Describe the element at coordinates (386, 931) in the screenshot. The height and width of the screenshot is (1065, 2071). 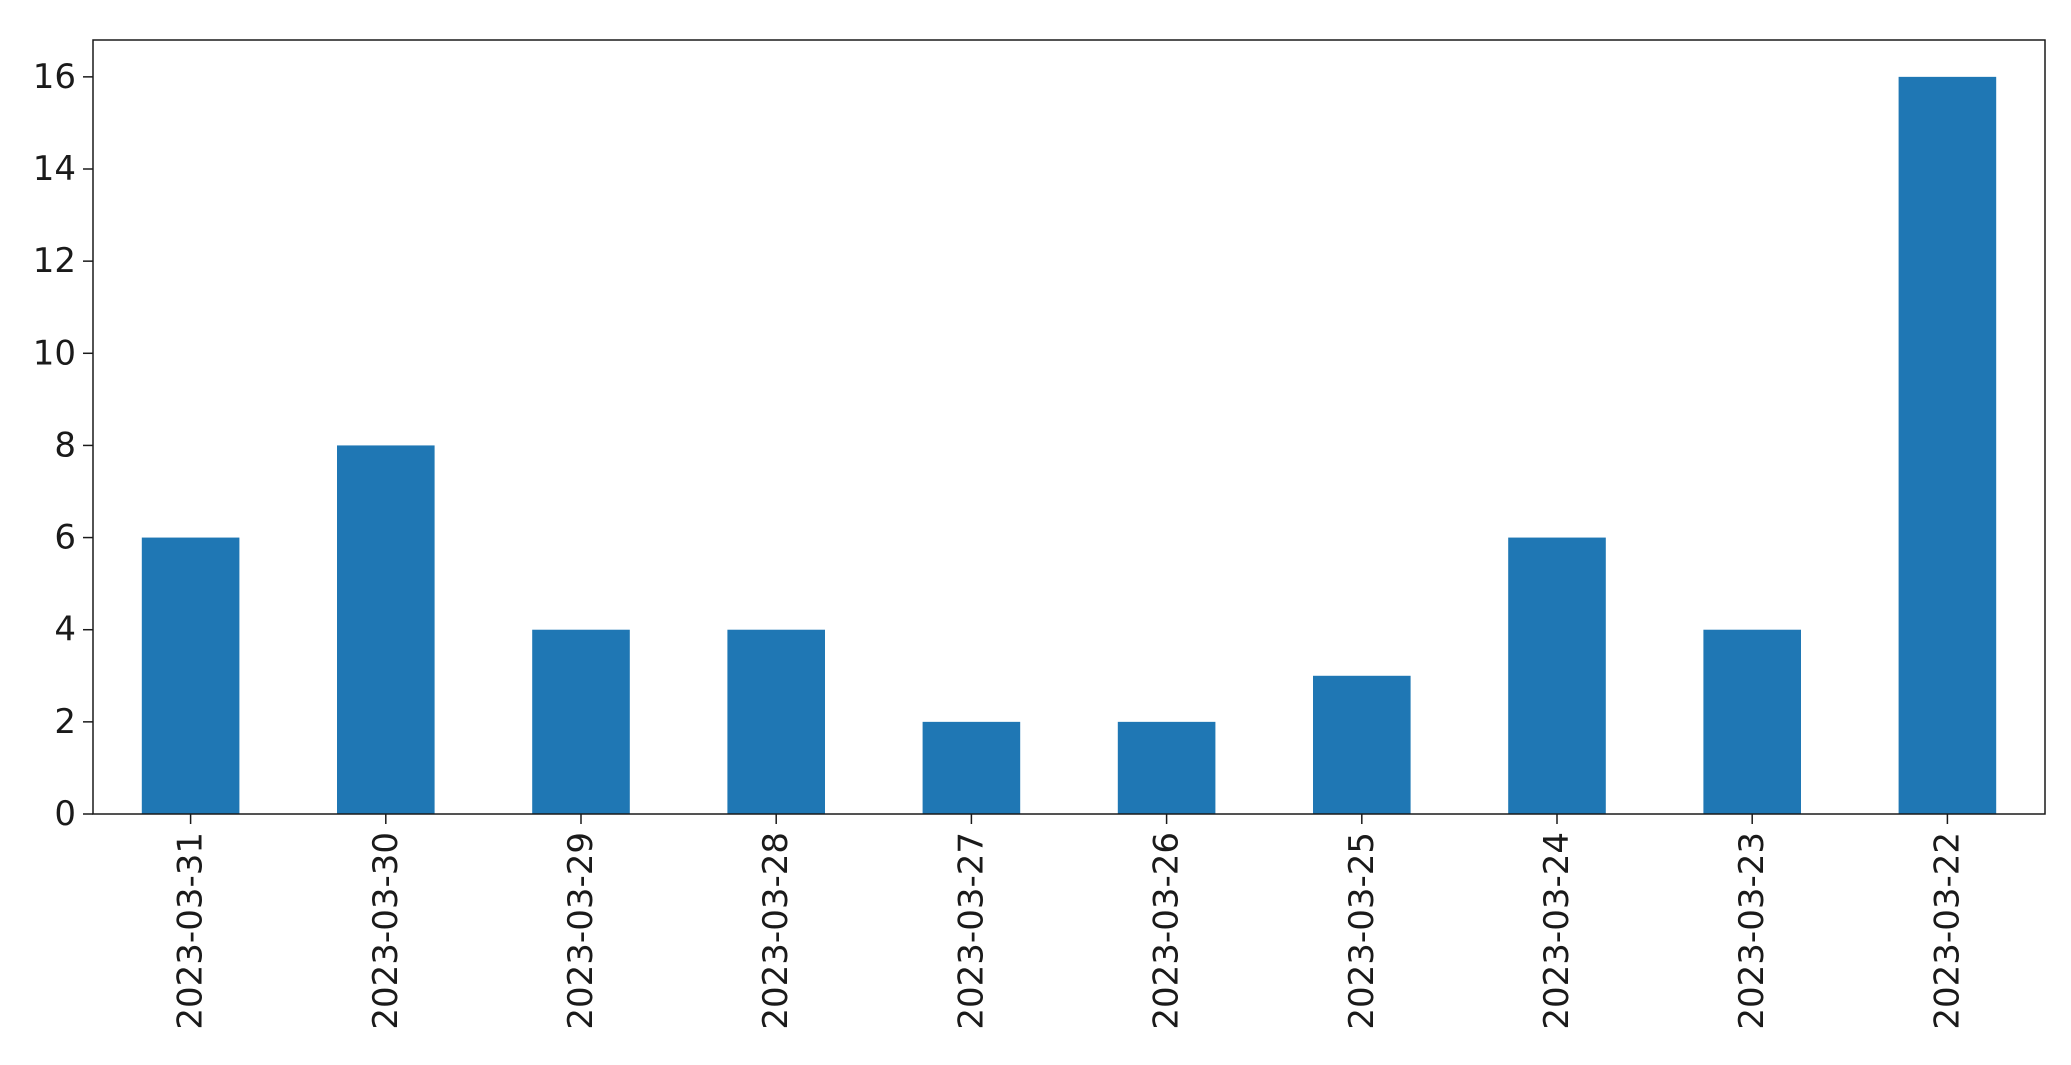
I see `x-tick-label: 2023-03-30` at that location.